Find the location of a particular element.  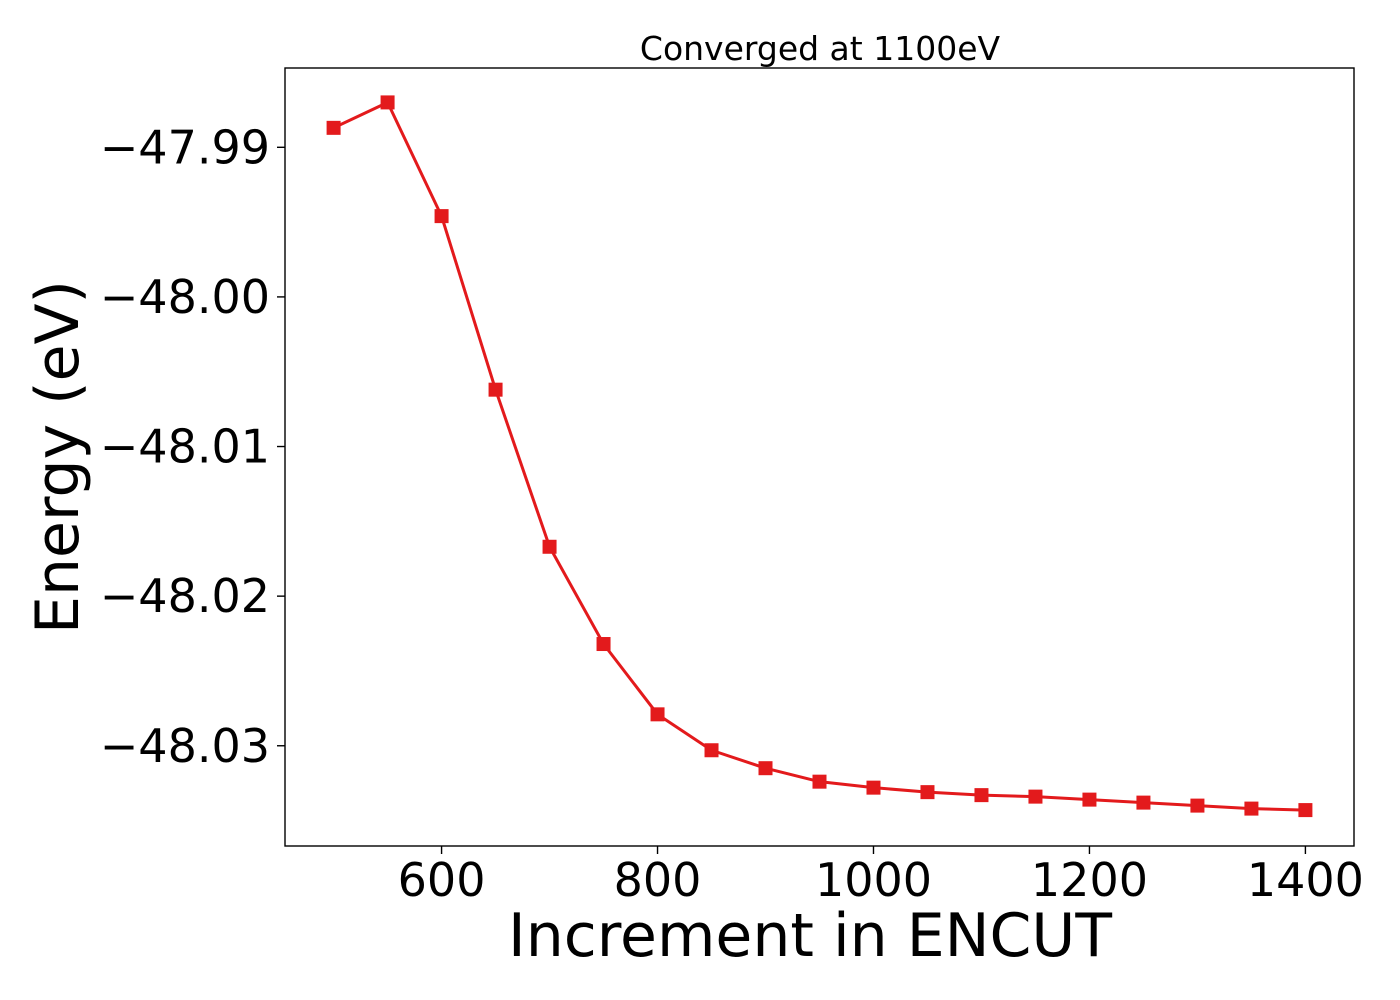

y-axis-label: Energy (eV) is located at coordinates (58, 457).